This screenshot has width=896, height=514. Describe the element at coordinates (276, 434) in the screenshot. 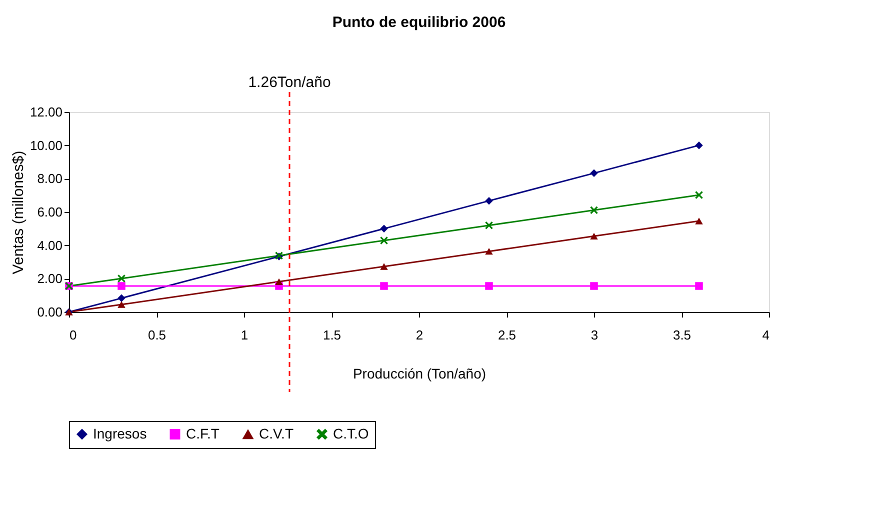

I see `legend-label: C.V.T` at that location.